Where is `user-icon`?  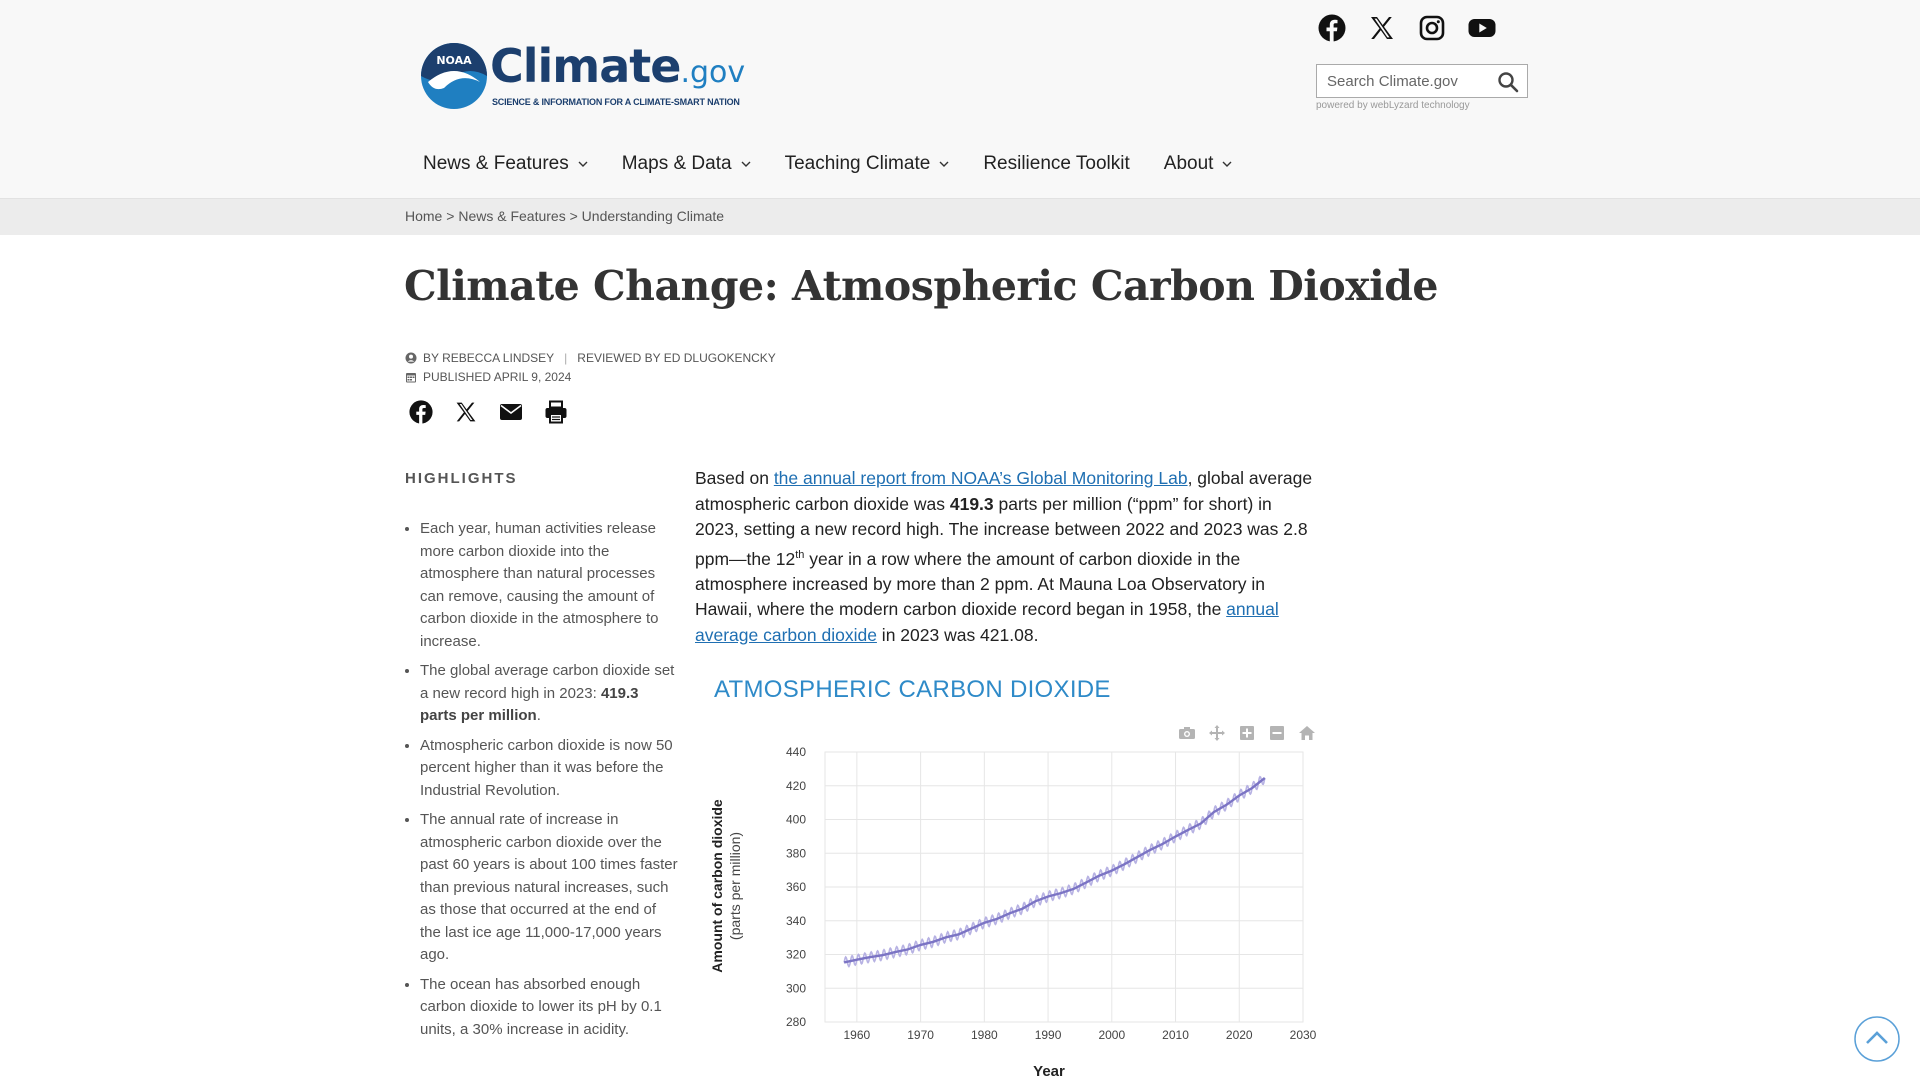
user-icon is located at coordinates (411, 357).